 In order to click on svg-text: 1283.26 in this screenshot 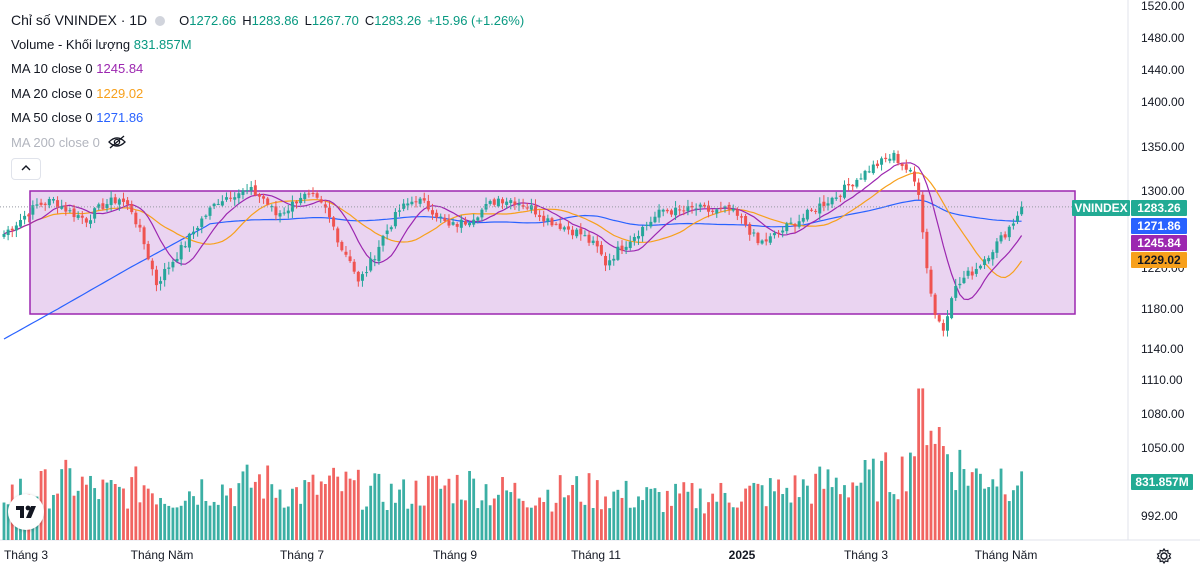, I will do `click(1159, 208)`.